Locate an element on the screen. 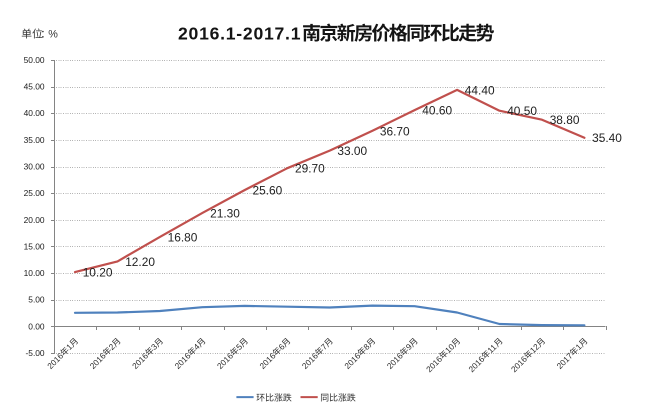 The height and width of the screenshot is (411, 656). svg-text: 16.80 is located at coordinates (183, 237).